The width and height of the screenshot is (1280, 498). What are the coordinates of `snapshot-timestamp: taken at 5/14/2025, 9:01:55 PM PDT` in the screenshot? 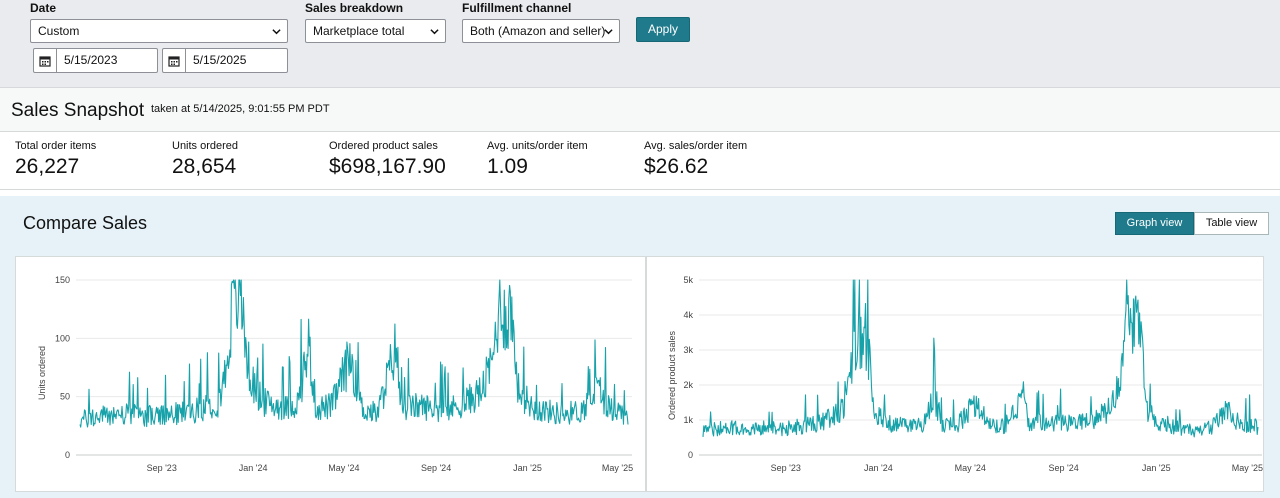 It's located at (240, 109).